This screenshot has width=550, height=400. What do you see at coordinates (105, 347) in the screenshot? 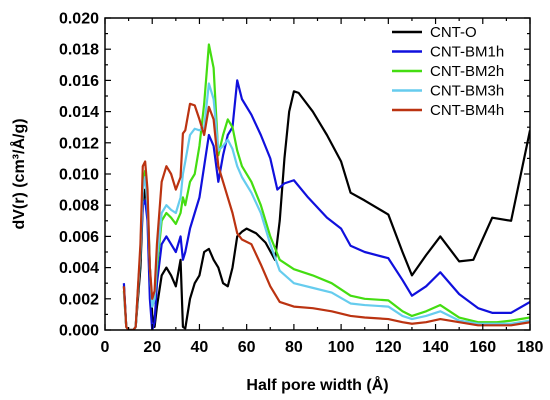
I see `x-tick-label: 0` at bounding box center [105, 347].